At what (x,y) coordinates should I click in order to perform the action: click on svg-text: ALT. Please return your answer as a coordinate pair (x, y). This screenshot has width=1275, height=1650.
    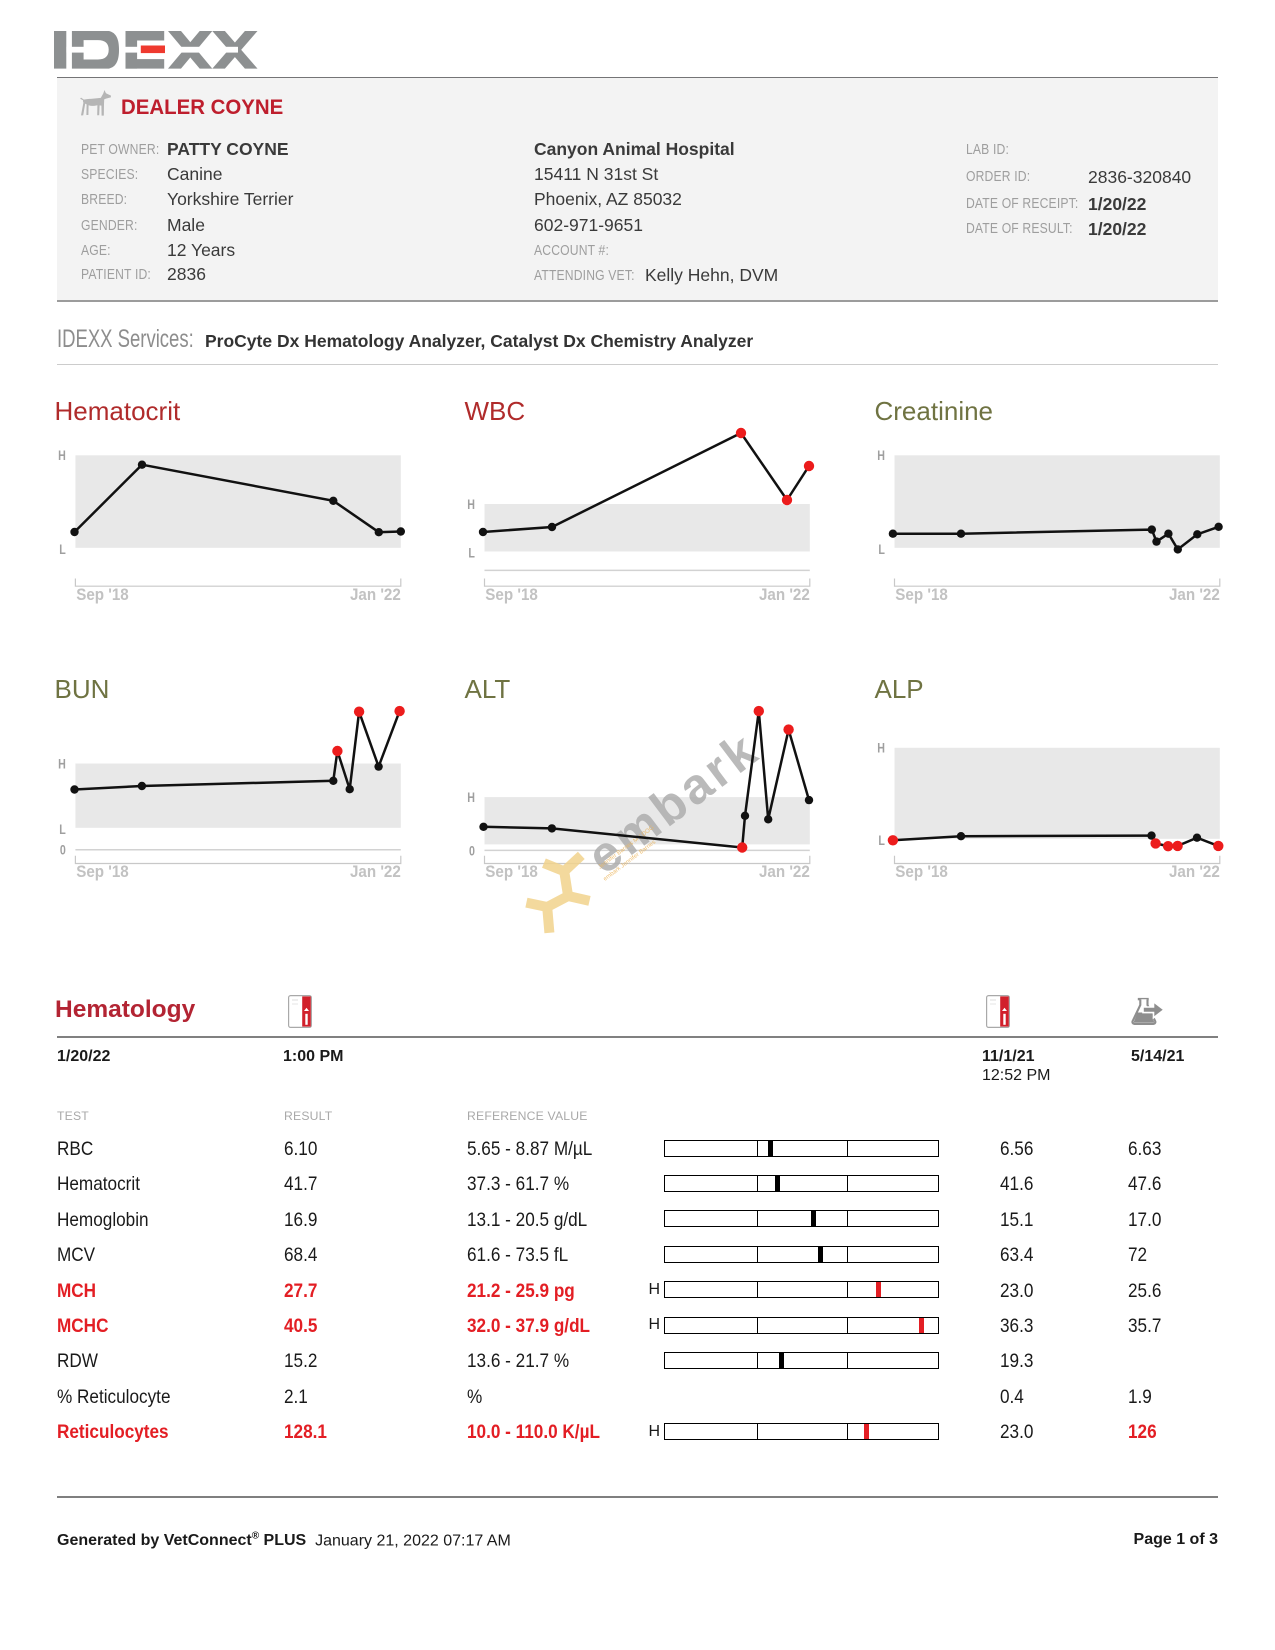
    Looking at the image, I should click on (488, 689).